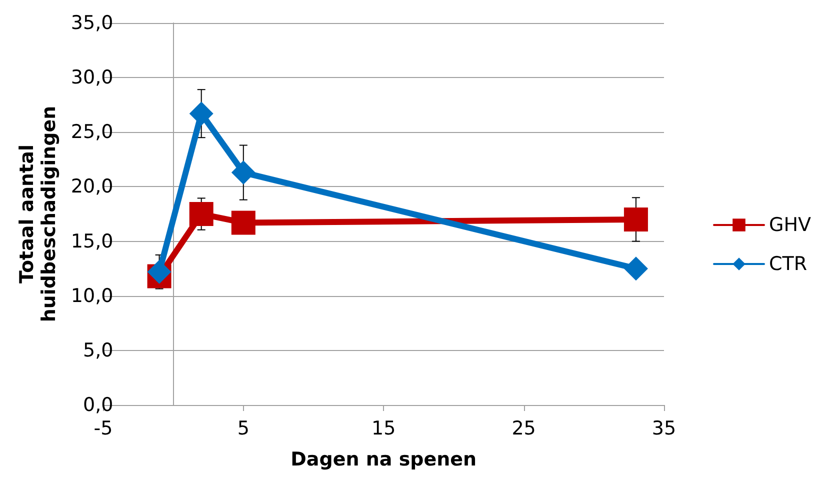 The height and width of the screenshot is (489, 821). I want to click on y-tick-label: 35,0, so click(92, 23).